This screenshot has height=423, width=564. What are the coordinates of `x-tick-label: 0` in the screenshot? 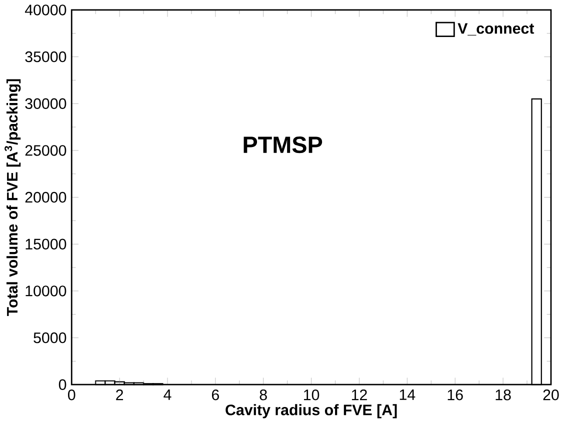 It's located at (72, 395).